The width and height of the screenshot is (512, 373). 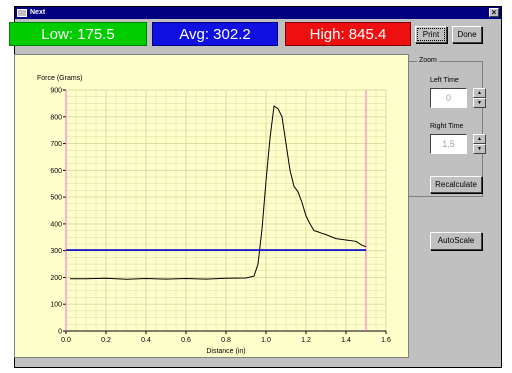 I want to click on y-axis-label: Force (Grams), so click(x=60, y=78).